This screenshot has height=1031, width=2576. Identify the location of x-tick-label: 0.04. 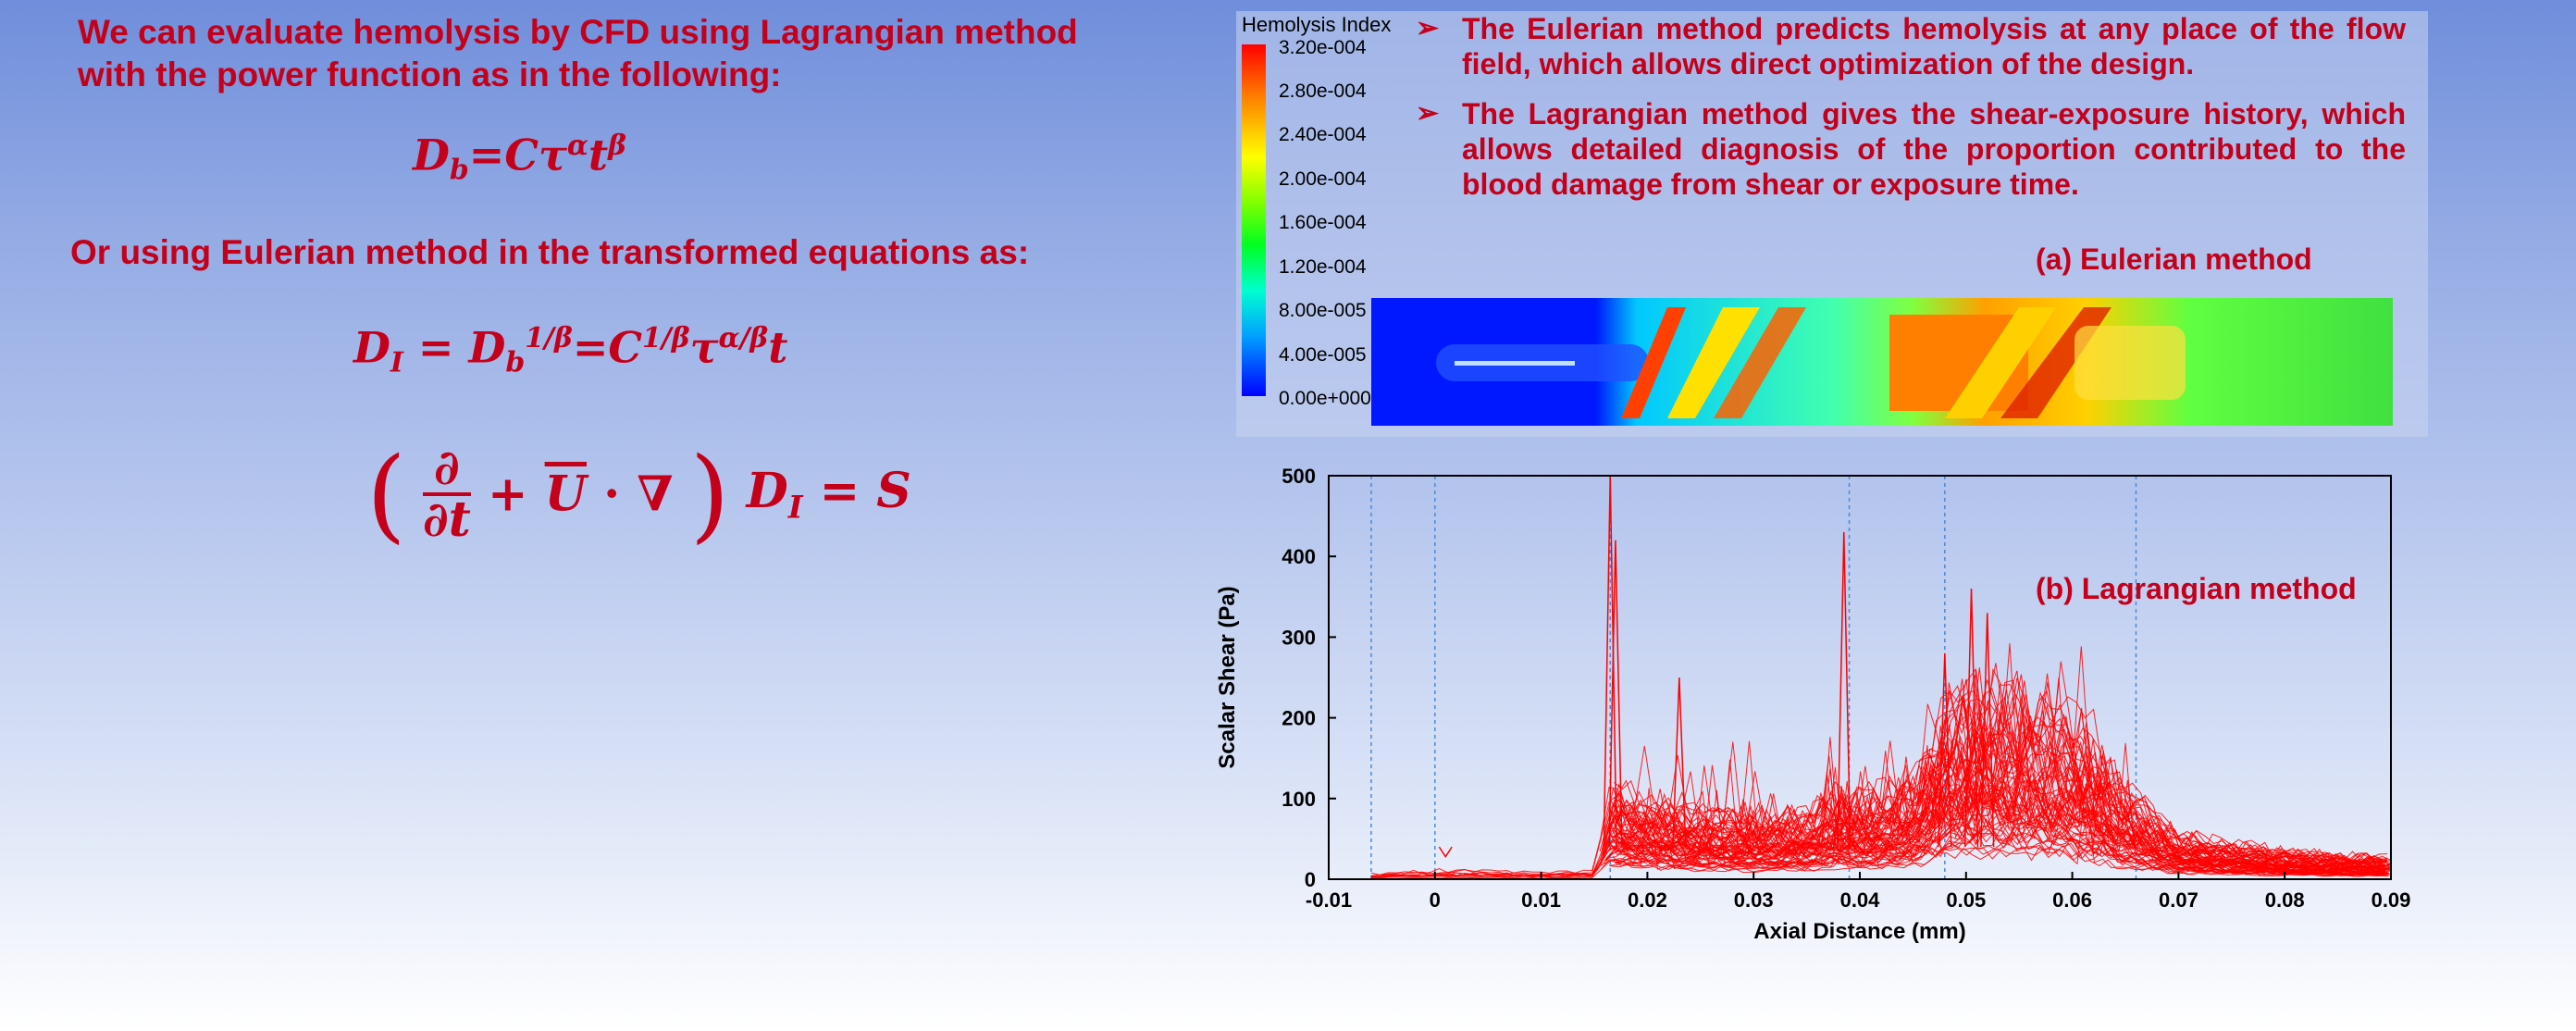
(1860, 900).